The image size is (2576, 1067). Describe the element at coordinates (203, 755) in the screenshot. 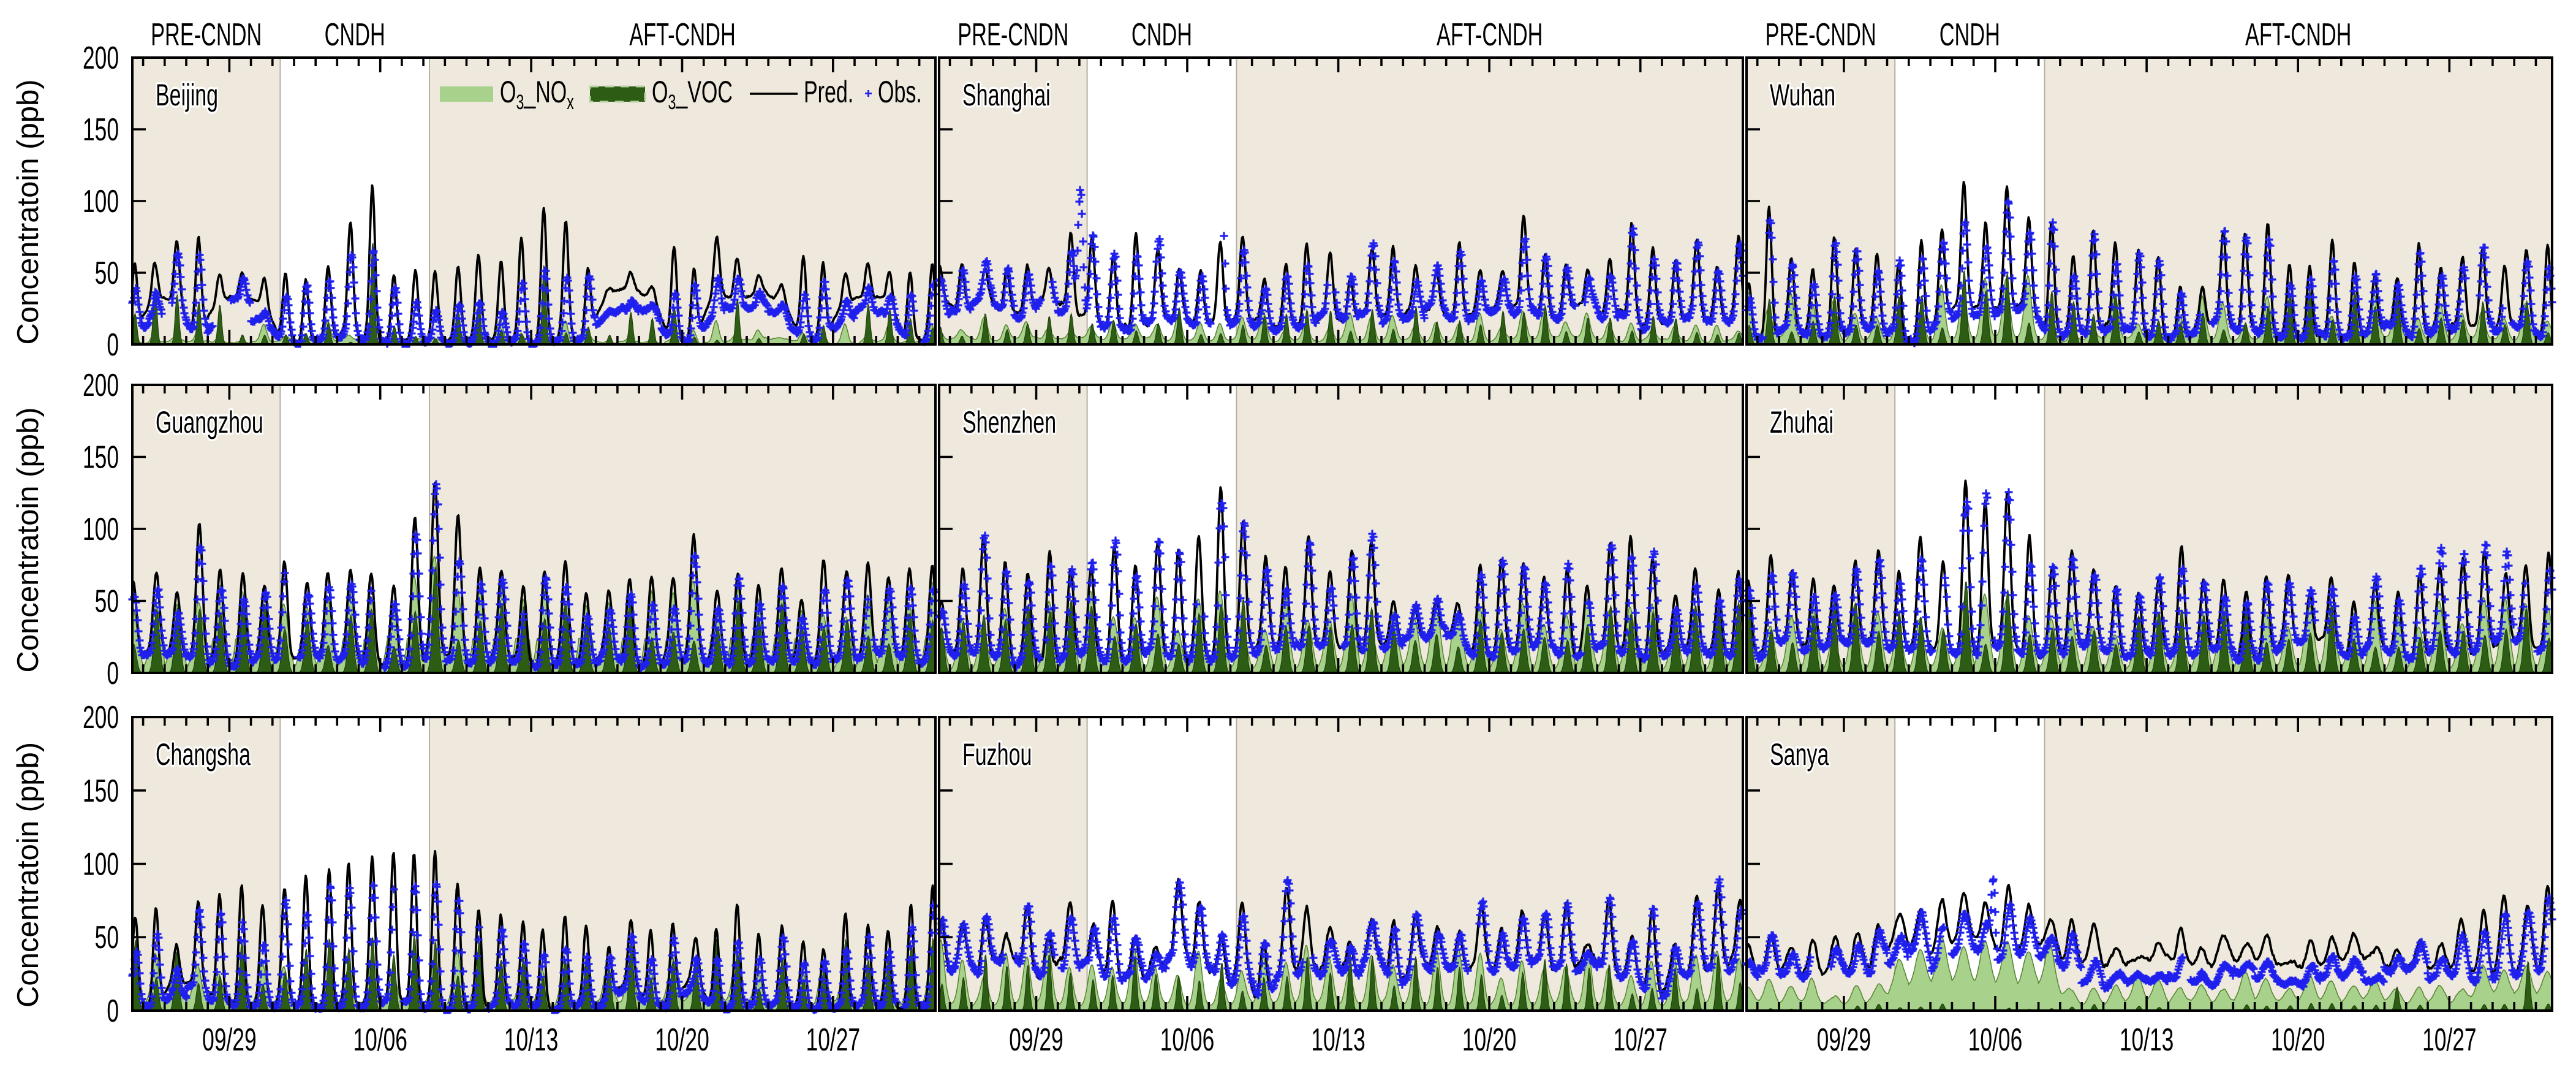

I see `svg-text: Changsha` at that location.